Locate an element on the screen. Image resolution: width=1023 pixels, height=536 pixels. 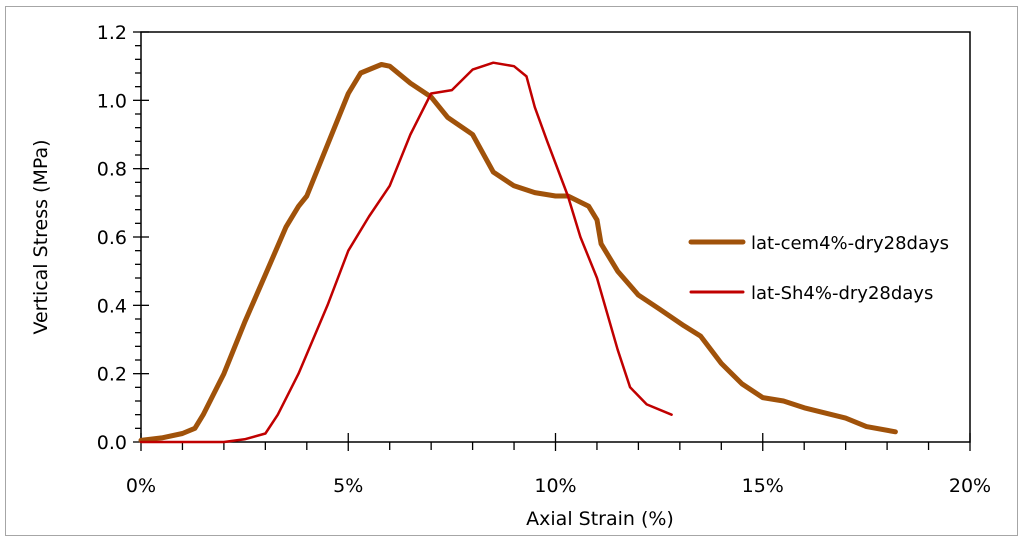
legend-label-0: lat-cem4%-dry28days is located at coordinates (850, 243).